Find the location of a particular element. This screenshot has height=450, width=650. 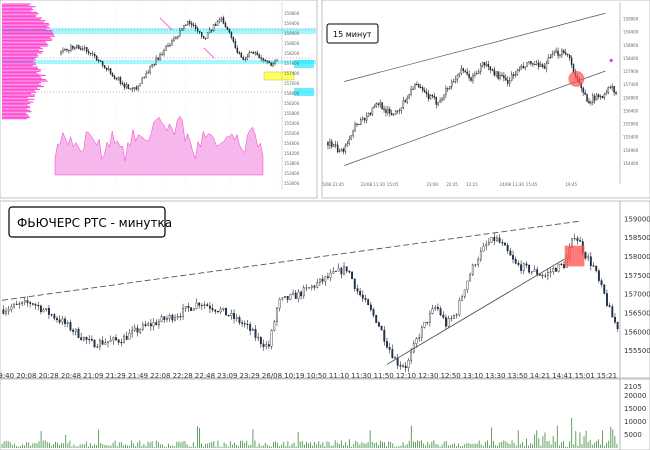

profile-y-tick-label: 156600 is located at coordinates (292, 93).